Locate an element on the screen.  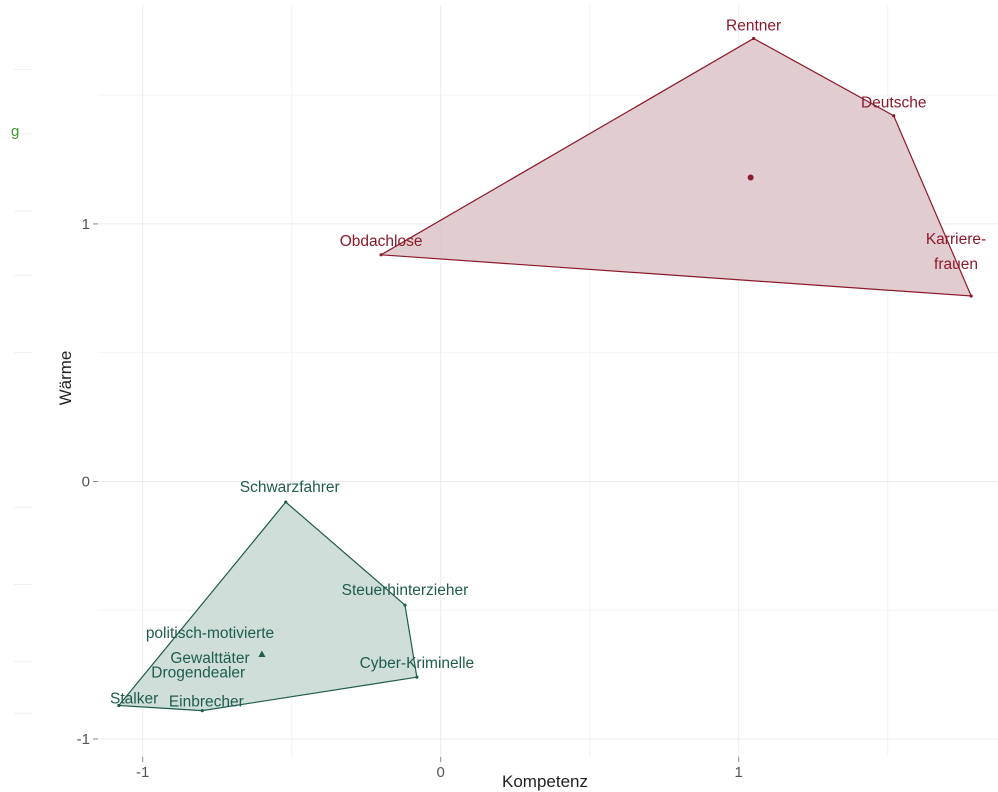
point-label: Steuerhinterzieher is located at coordinates (405, 590).